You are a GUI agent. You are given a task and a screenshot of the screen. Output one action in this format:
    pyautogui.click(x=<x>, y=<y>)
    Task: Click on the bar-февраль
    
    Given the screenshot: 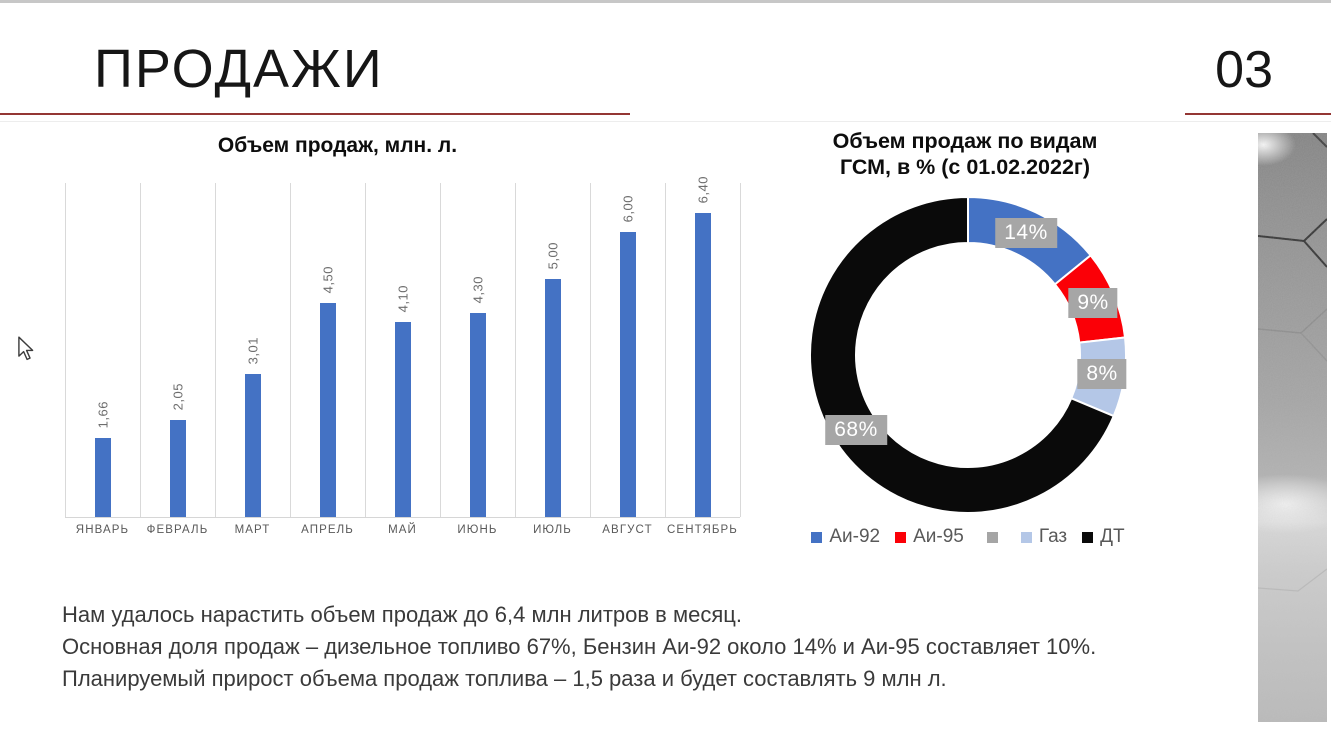 What is the action you would take?
    pyautogui.click(x=178, y=468)
    